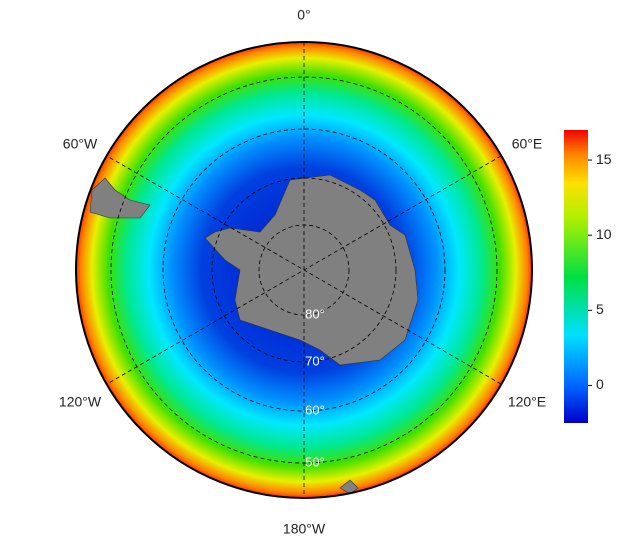 The width and height of the screenshot is (625, 552). What do you see at coordinates (315, 313) in the screenshot?
I see `lat-label: 80°` at bounding box center [315, 313].